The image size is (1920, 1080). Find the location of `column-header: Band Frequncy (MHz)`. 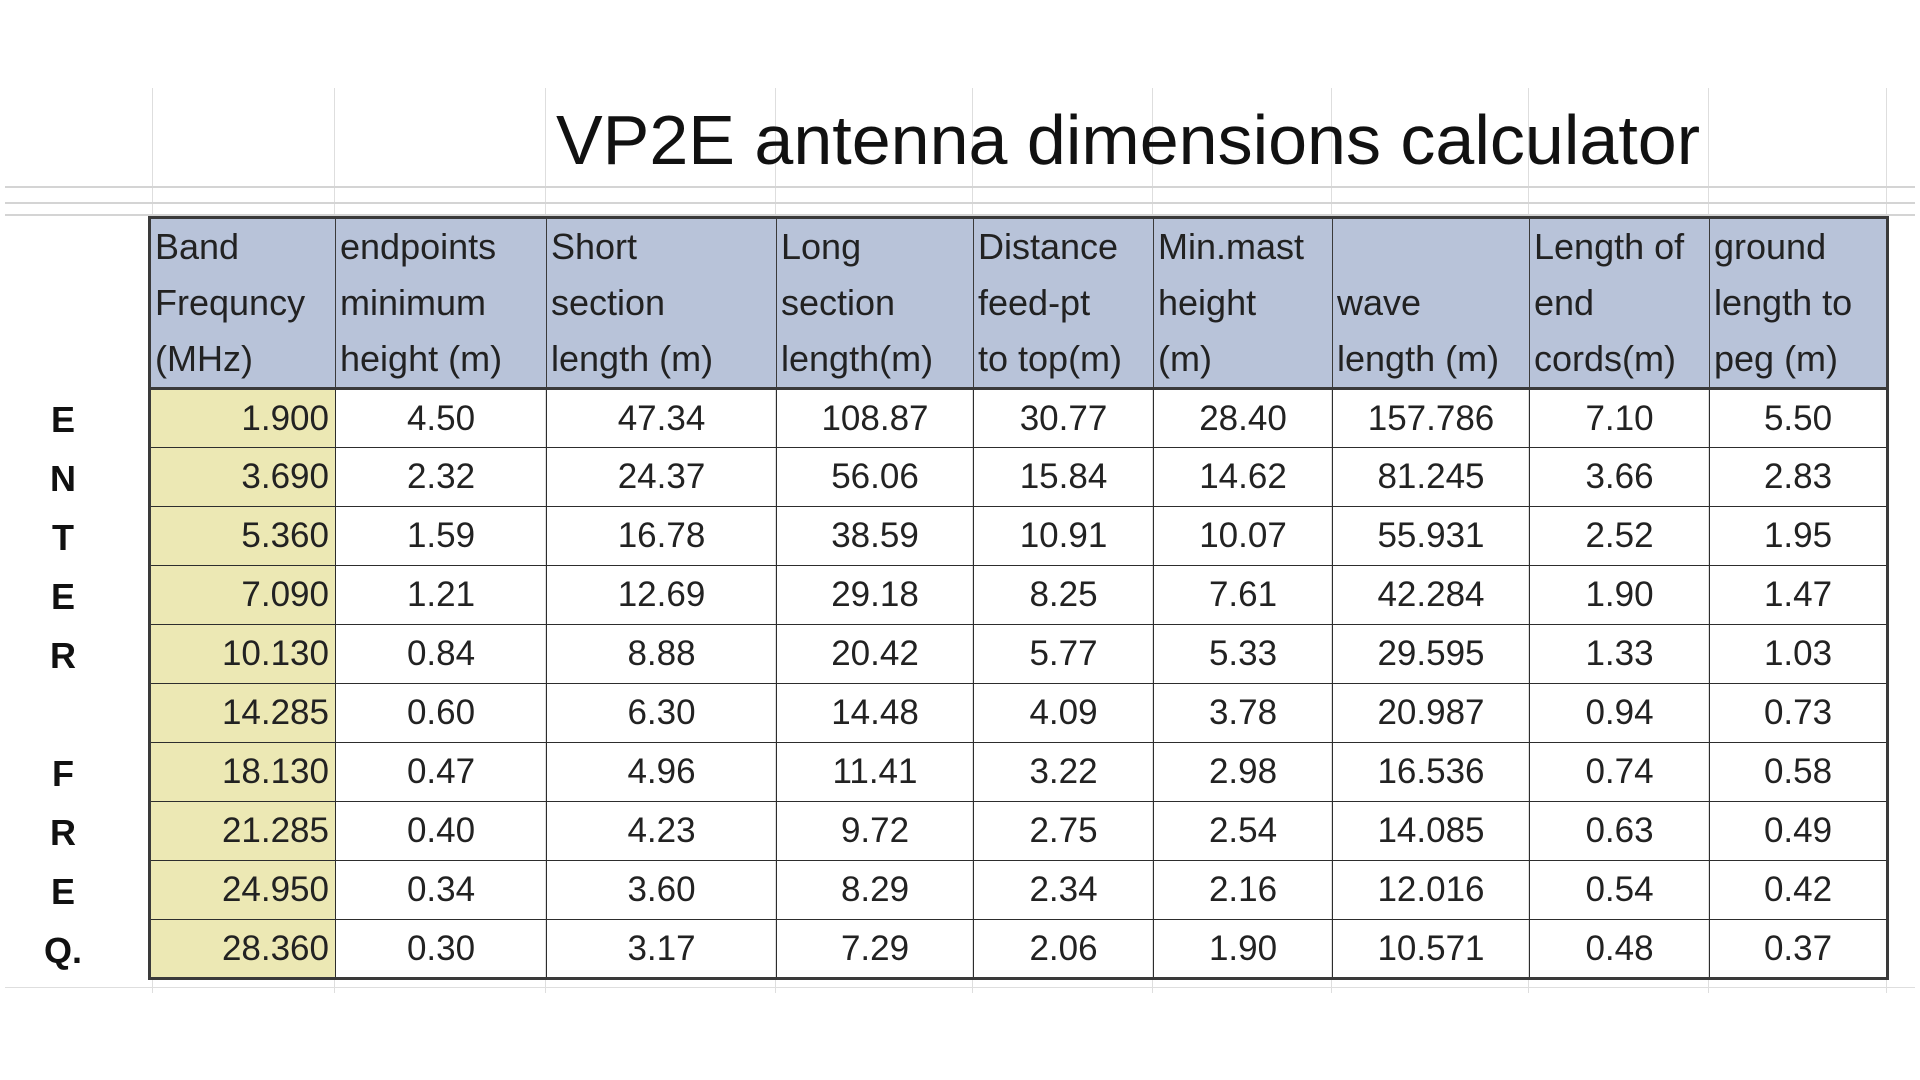

column-header: Band Frequncy (MHz) is located at coordinates (242, 303).